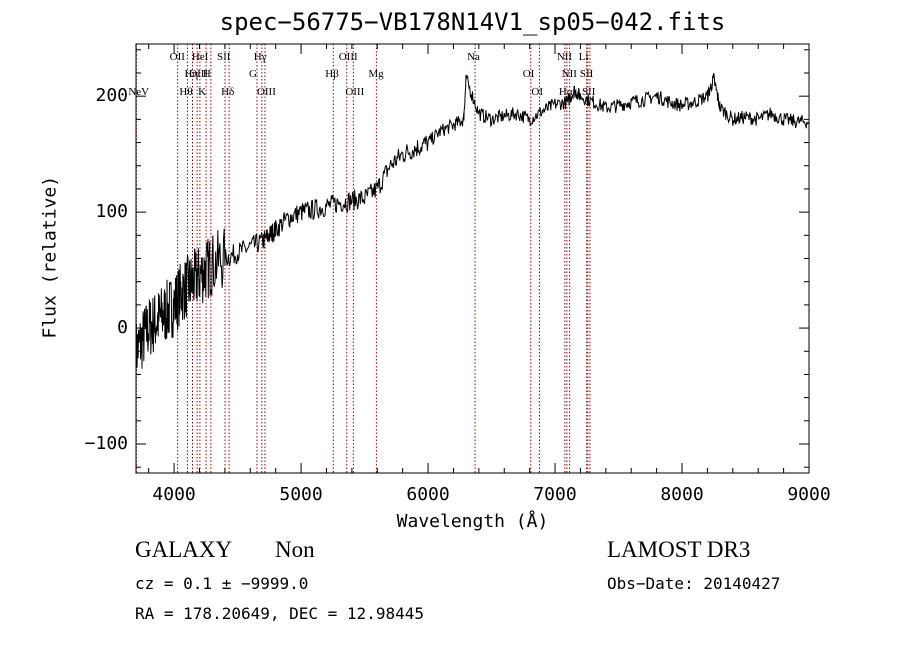 Image resolution: width=900 pixels, height=649 pixels. Describe the element at coordinates (122, 328) in the screenshot. I see `y-tick-label: 0` at that location.